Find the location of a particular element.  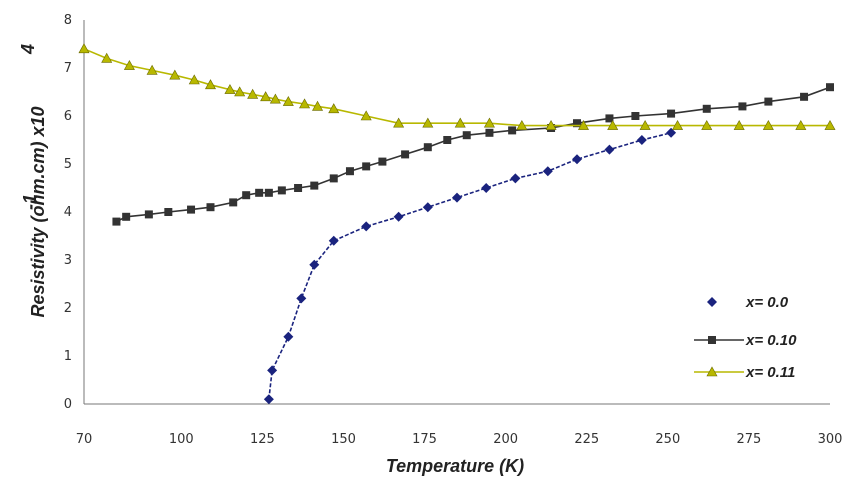

legend-item-x010: x= 0.10 is located at coordinates (745, 340).